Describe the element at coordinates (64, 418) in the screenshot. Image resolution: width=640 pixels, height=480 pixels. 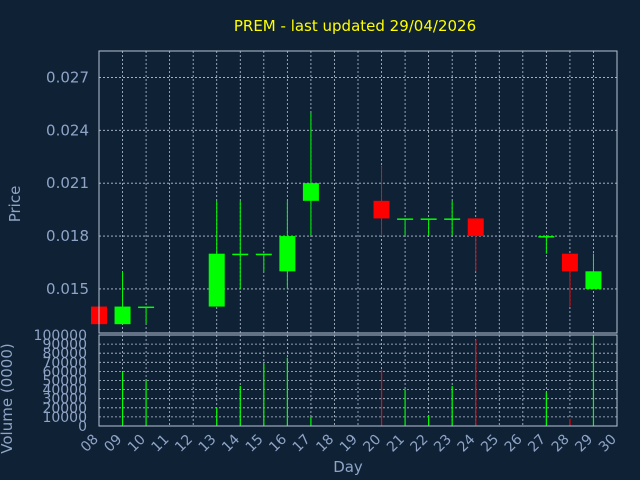
I see `volume-y-tick-label: 10000` at that location.